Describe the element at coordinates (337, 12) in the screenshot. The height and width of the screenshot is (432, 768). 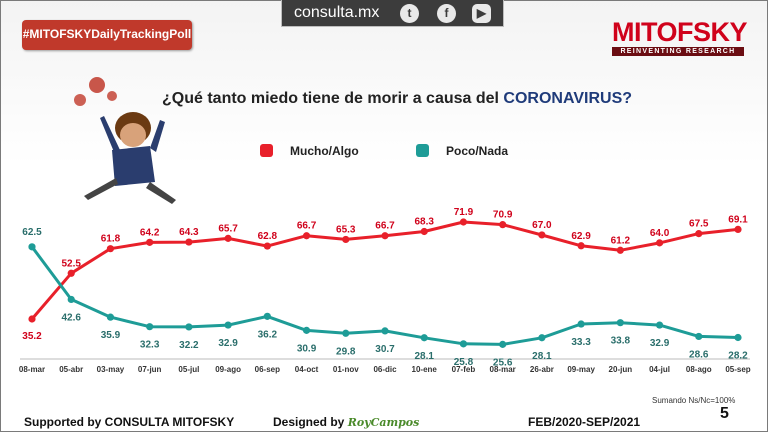
I see `site-link: consulta.mx` at that location.